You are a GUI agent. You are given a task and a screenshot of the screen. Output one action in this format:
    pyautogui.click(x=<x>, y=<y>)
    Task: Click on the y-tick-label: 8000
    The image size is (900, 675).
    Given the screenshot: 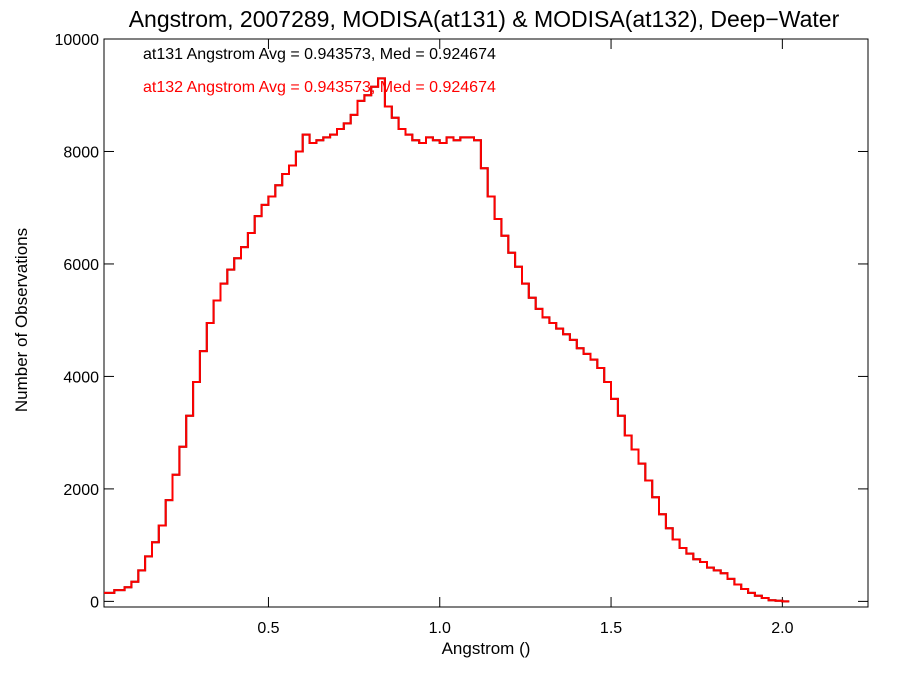 What is the action you would take?
    pyautogui.click(x=81, y=152)
    